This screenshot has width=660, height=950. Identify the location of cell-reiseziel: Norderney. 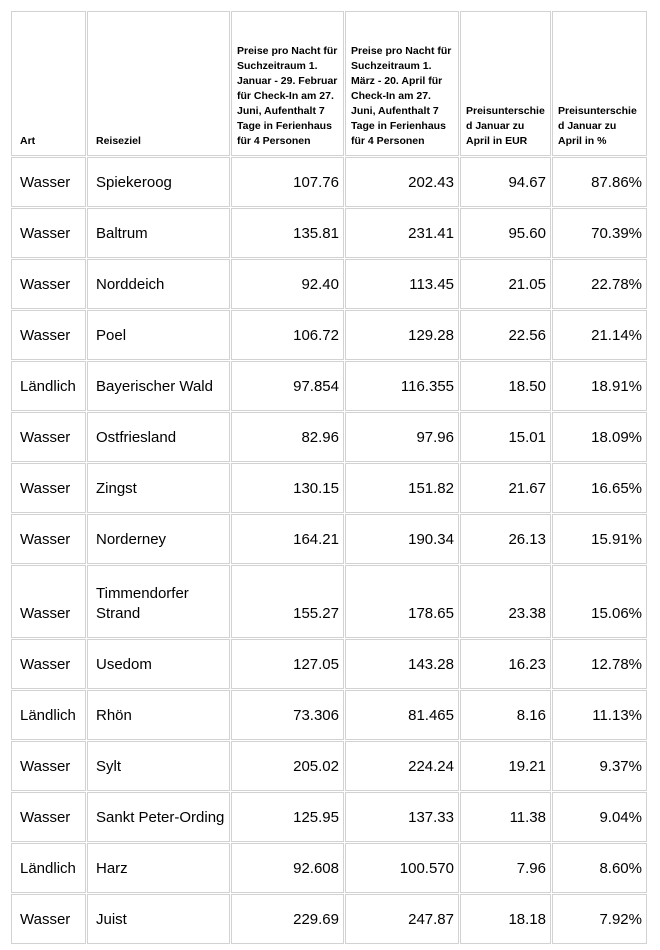
(158, 539).